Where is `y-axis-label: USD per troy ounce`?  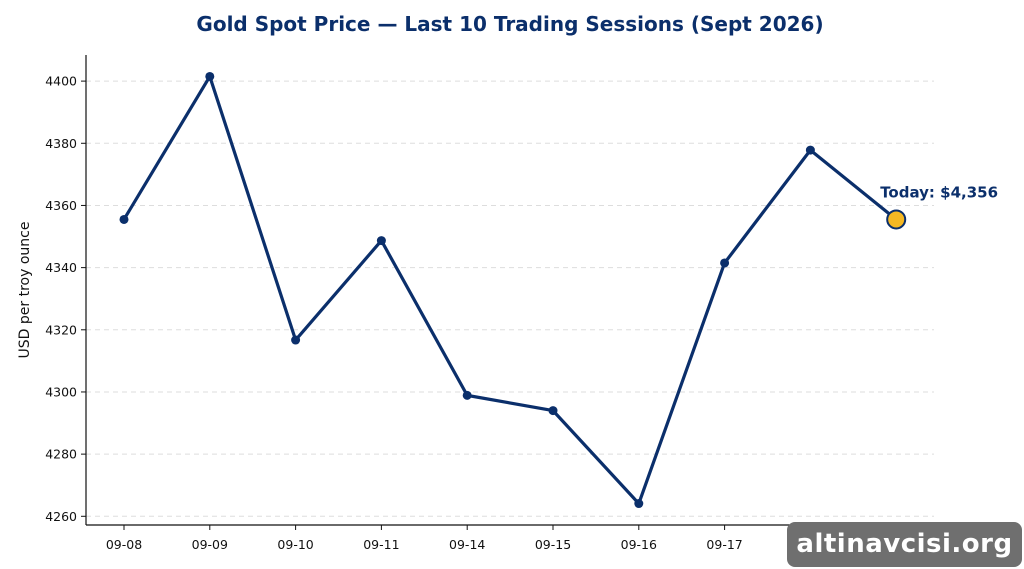 y-axis-label: USD per troy ounce is located at coordinates (25, 290).